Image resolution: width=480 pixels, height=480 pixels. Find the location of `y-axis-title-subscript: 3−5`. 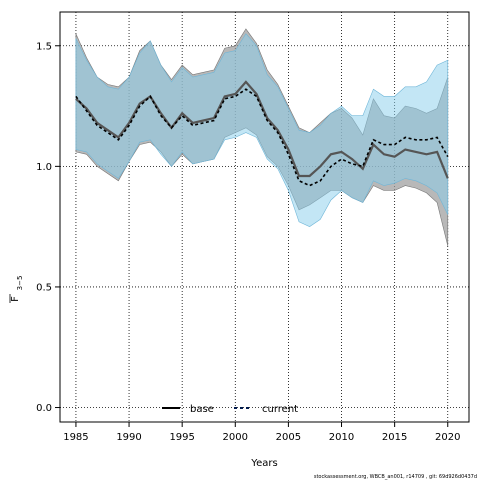

y-axis-title-subscript: 3−5 is located at coordinates (20, 283).